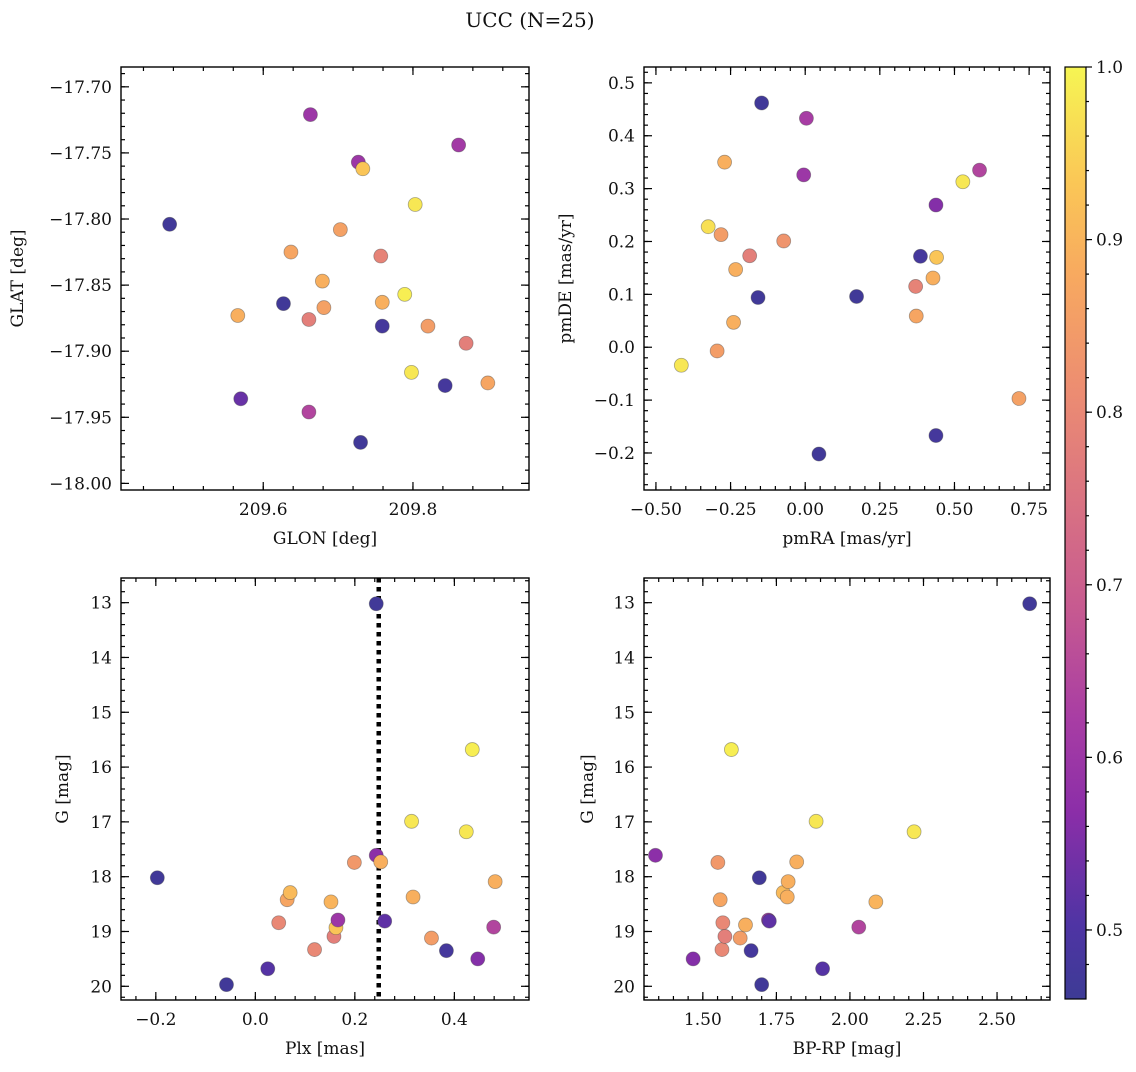 This screenshot has width=1136, height=1072. Describe the element at coordinates (1029, 510) in the screenshot. I see `x-tick-label: 0.75` at that location.